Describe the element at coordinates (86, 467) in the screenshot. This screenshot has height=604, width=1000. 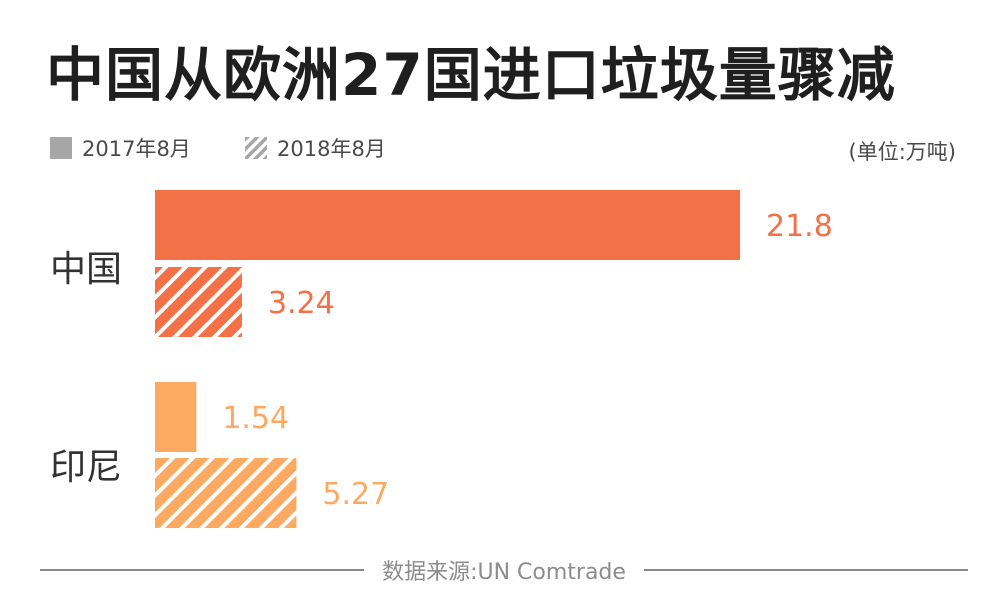
I see `category-label-indonesia: 印尼` at that location.